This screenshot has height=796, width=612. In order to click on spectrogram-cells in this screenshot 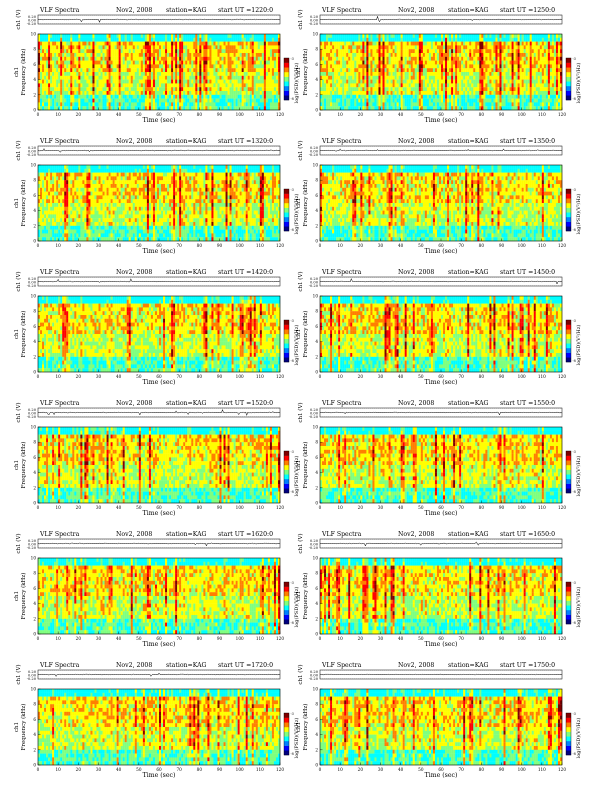, I will do `click(159, 334)`.